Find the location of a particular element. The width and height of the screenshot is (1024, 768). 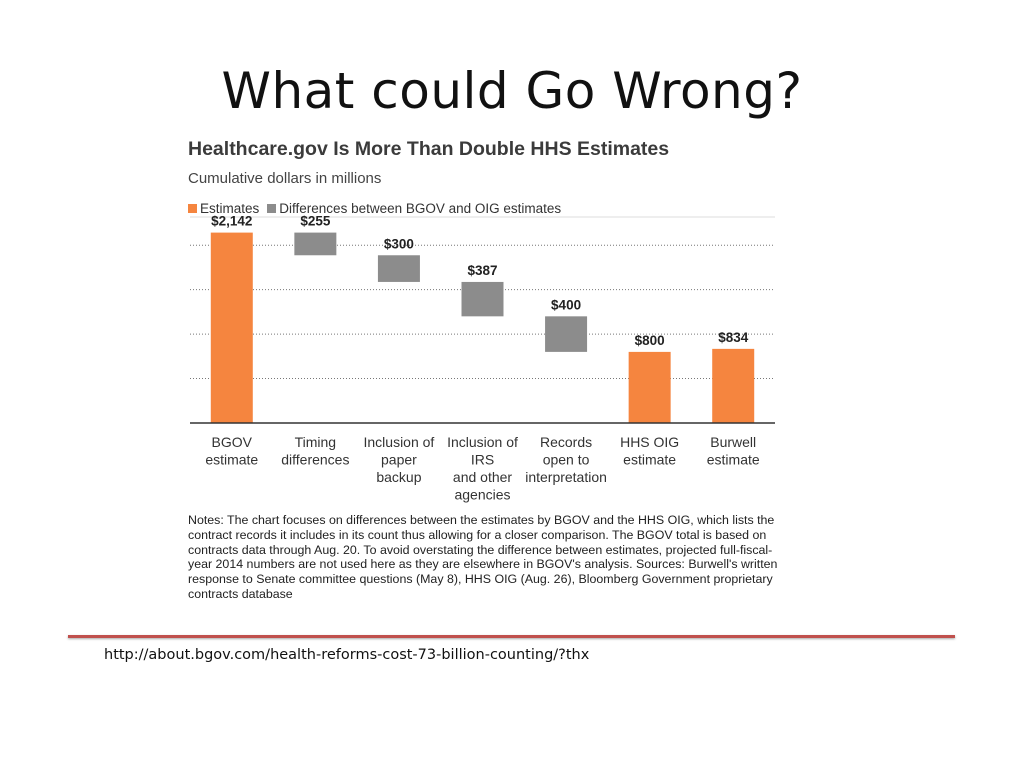

category-label-1: Timing differences is located at coordinates (315, 451).